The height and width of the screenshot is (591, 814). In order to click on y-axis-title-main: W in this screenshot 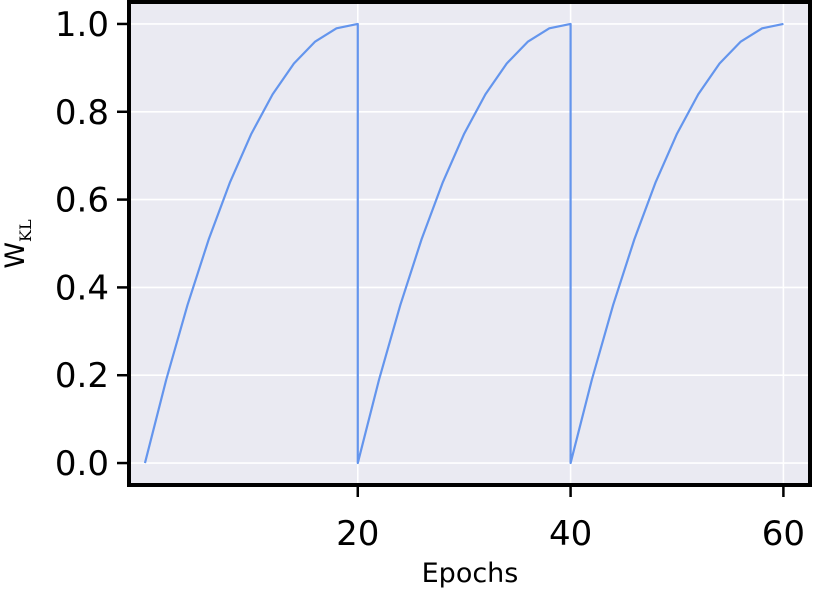, I will do `click(15, 255)`.